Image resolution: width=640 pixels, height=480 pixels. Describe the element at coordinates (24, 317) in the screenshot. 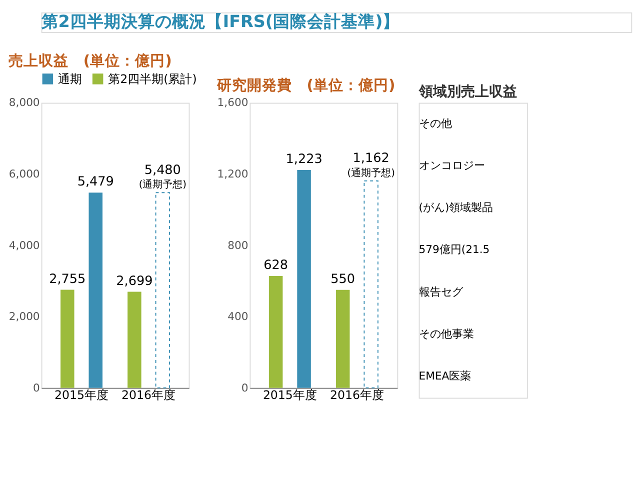

I see `y-tick-label: 2,000` at that location.